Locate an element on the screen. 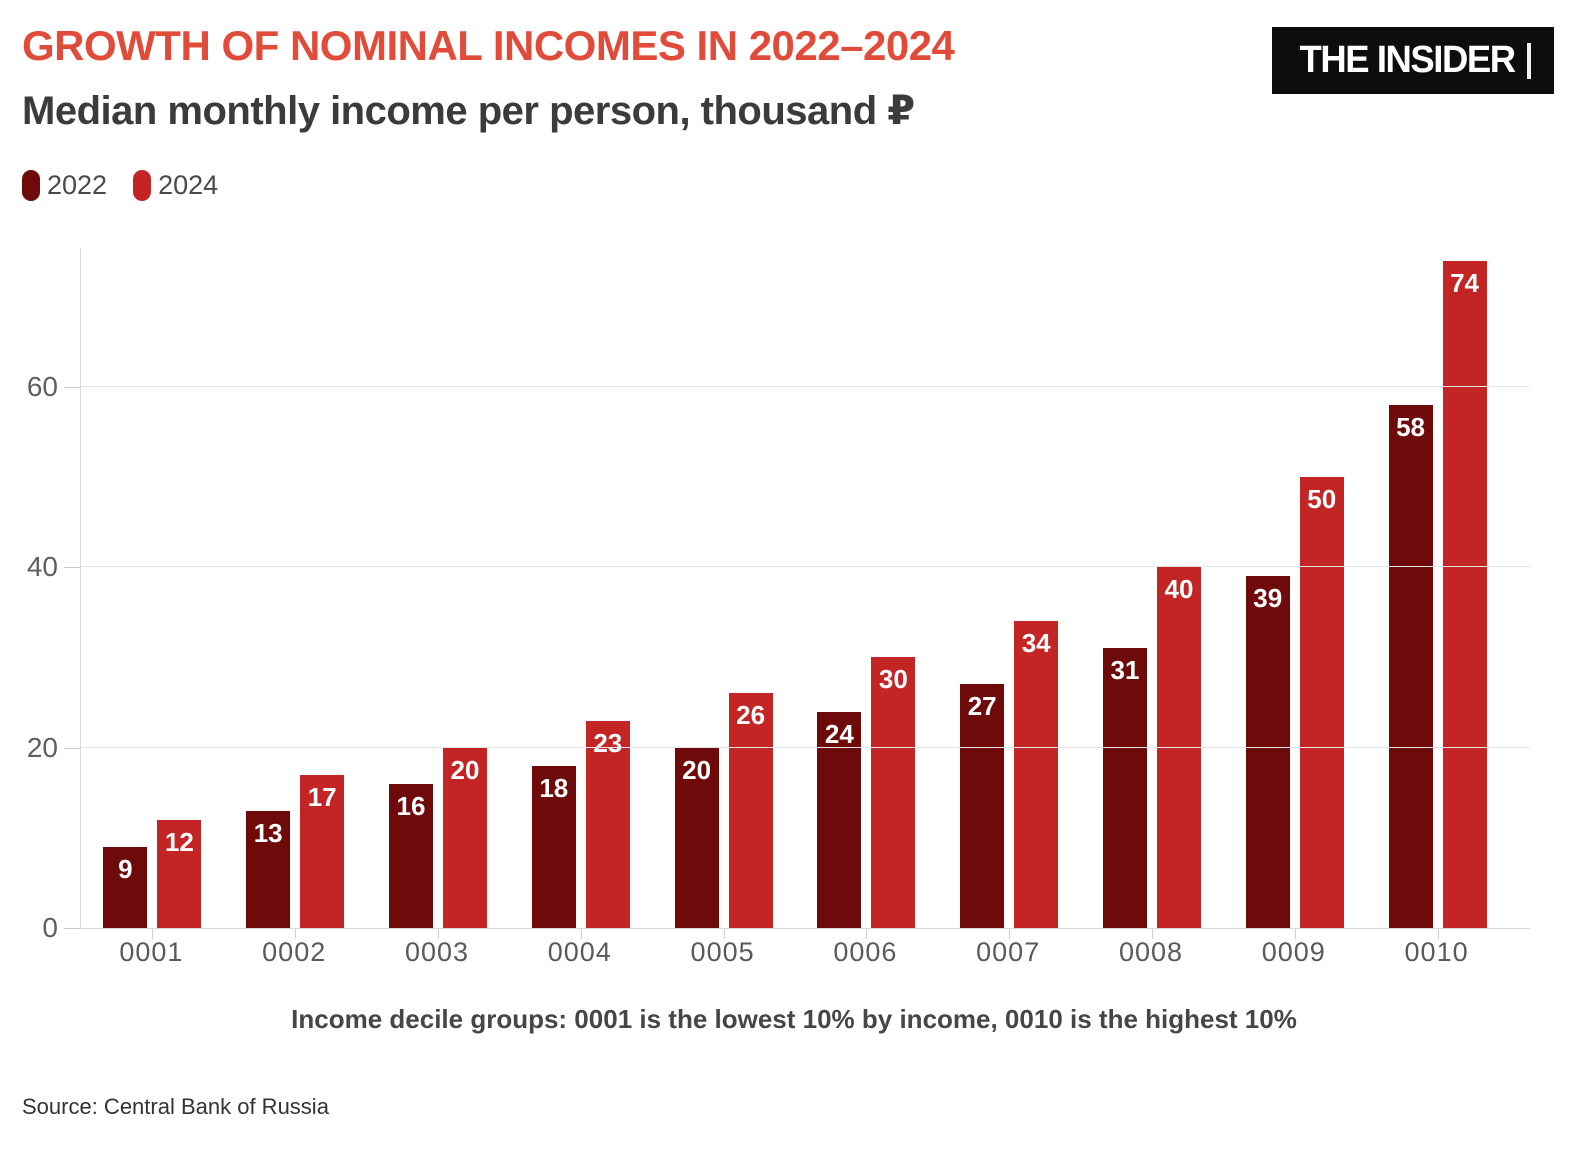  x-tick-label-0005: 0005 is located at coordinates (722, 952).